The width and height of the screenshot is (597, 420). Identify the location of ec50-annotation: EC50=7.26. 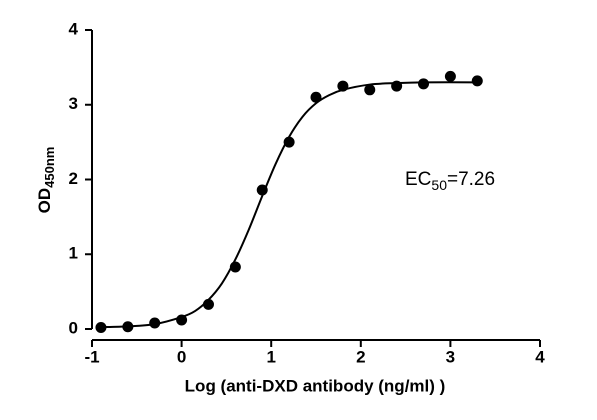
(450, 181).